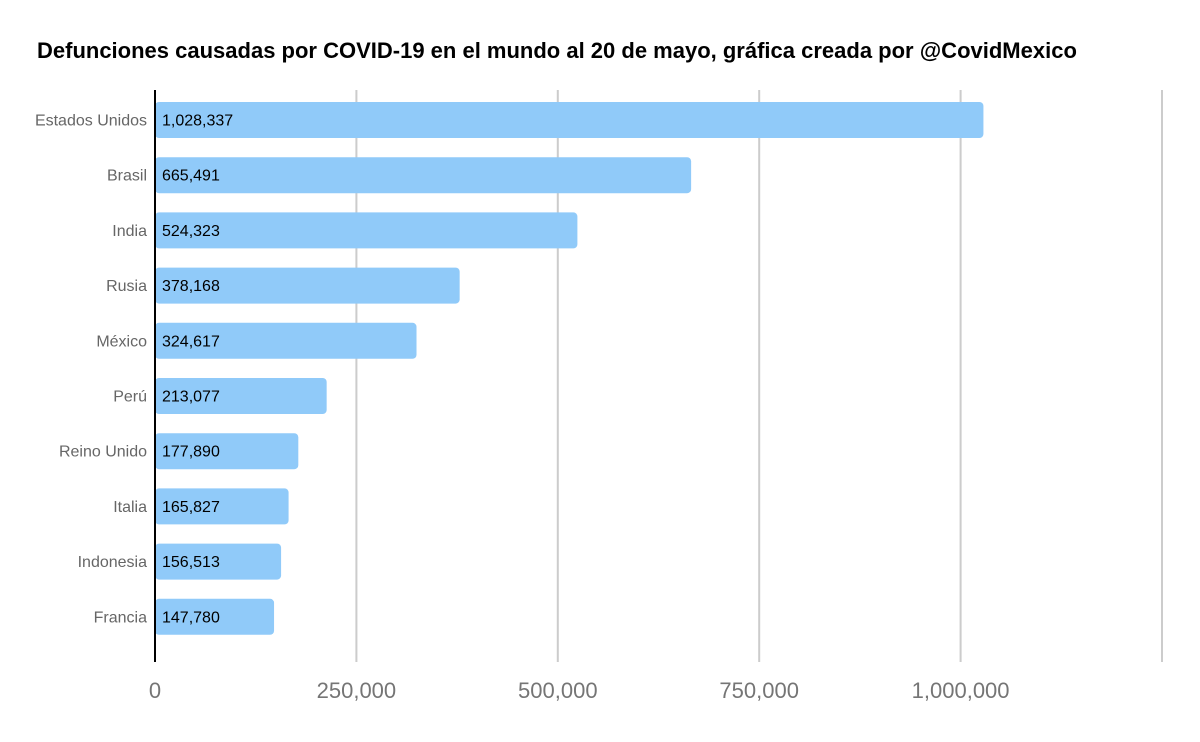 This screenshot has height=742, width=1200. What do you see at coordinates (127, 176) in the screenshot?
I see `category-label-1: Brasil` at bounding box center [127, 176].